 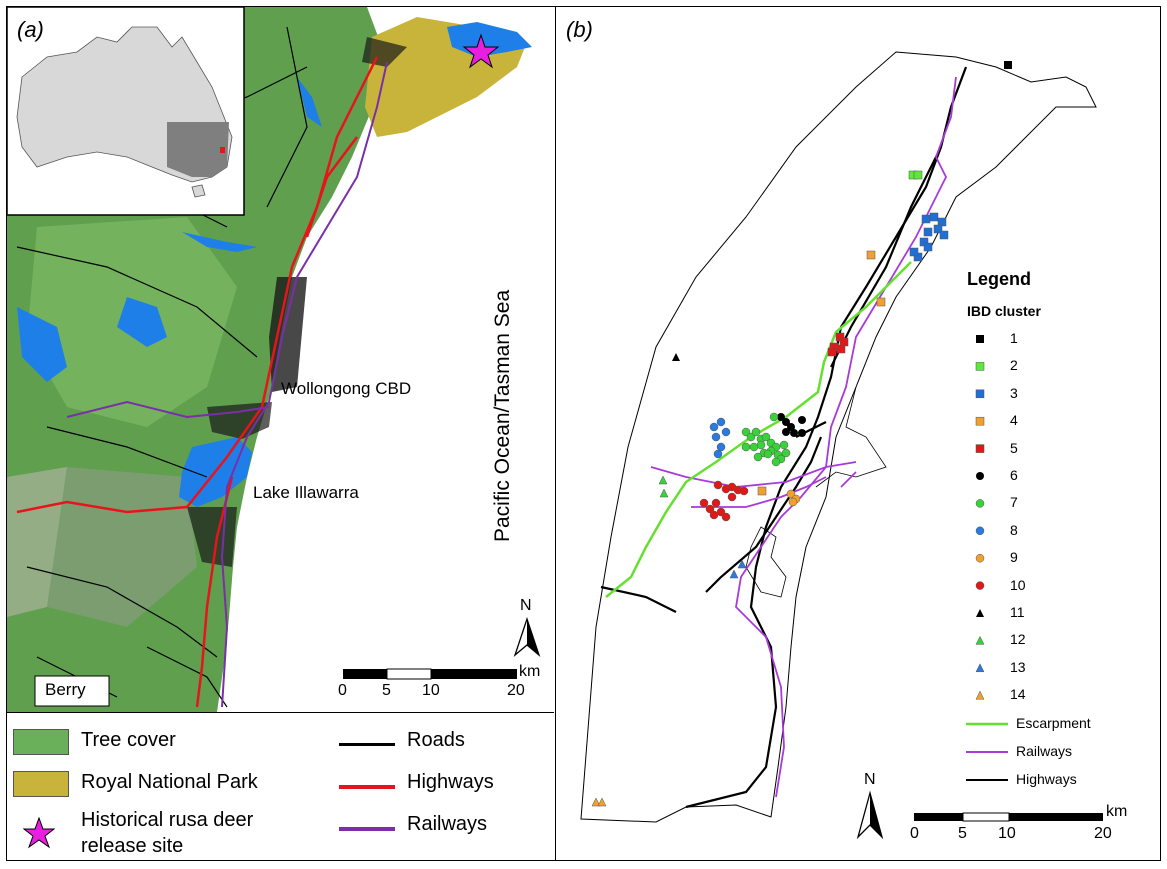 What do you see at coordinates (436, 740) in the screenshot?
I see `legend-roads: Roads` at bounding box center [436, 740].